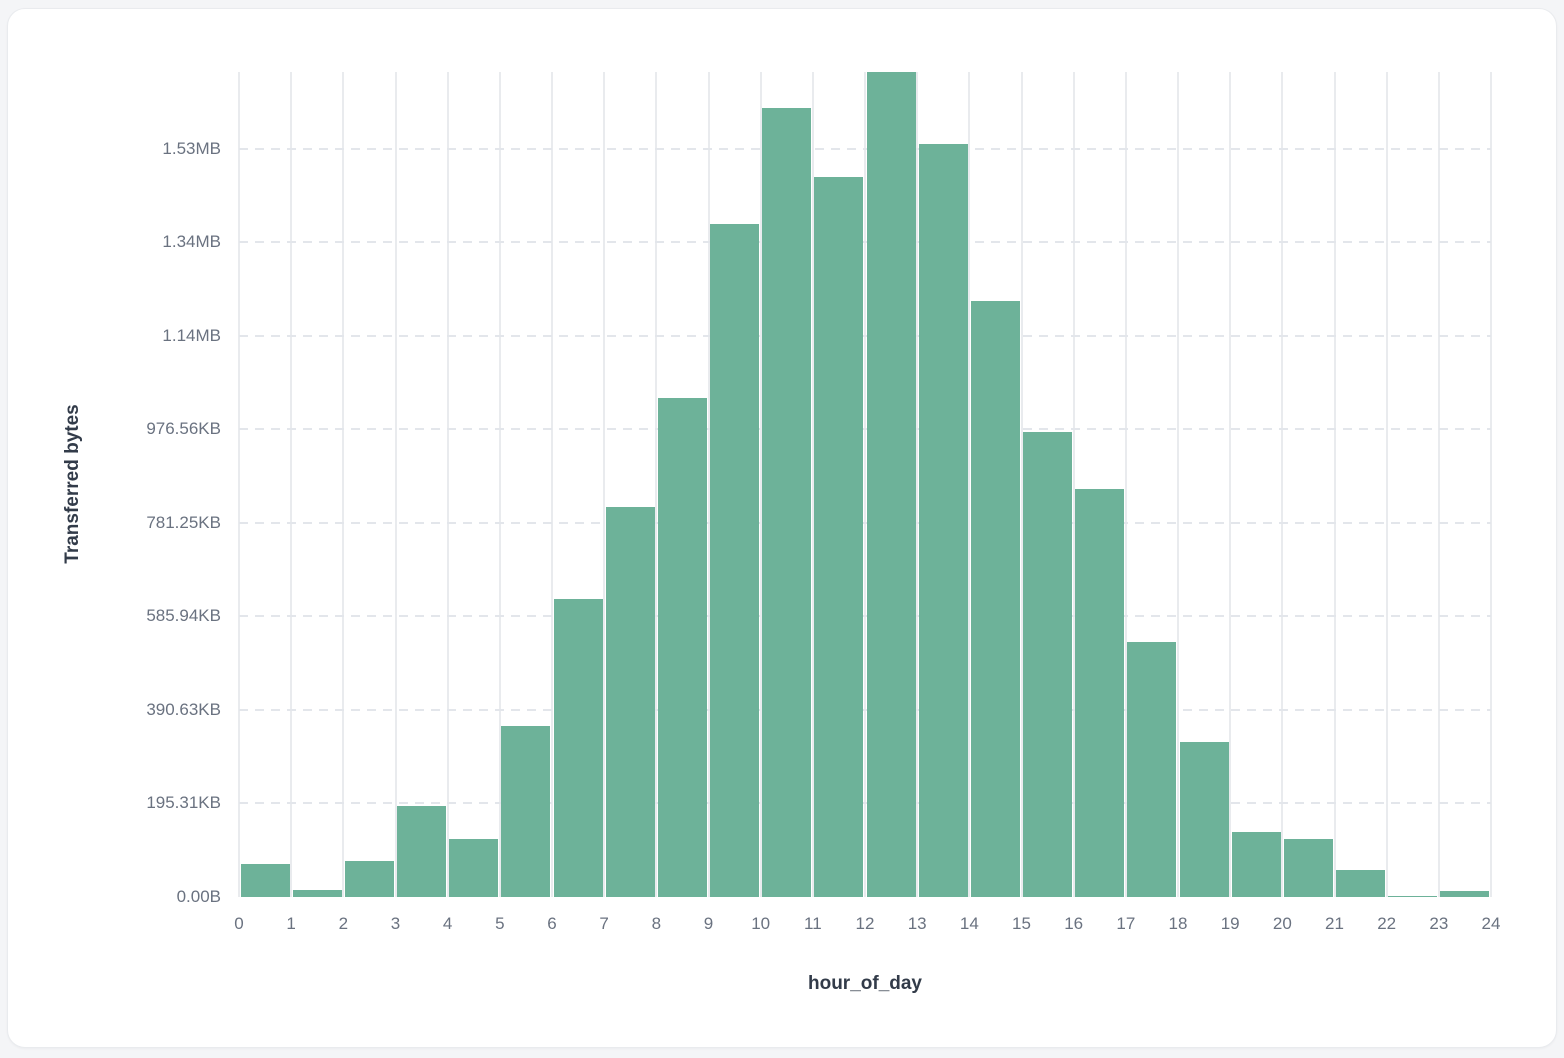  What do you see at coordinates (1491, 923) in the screenshot?
I see `x-tick-label: 24` at bounding box center [1491, 923].